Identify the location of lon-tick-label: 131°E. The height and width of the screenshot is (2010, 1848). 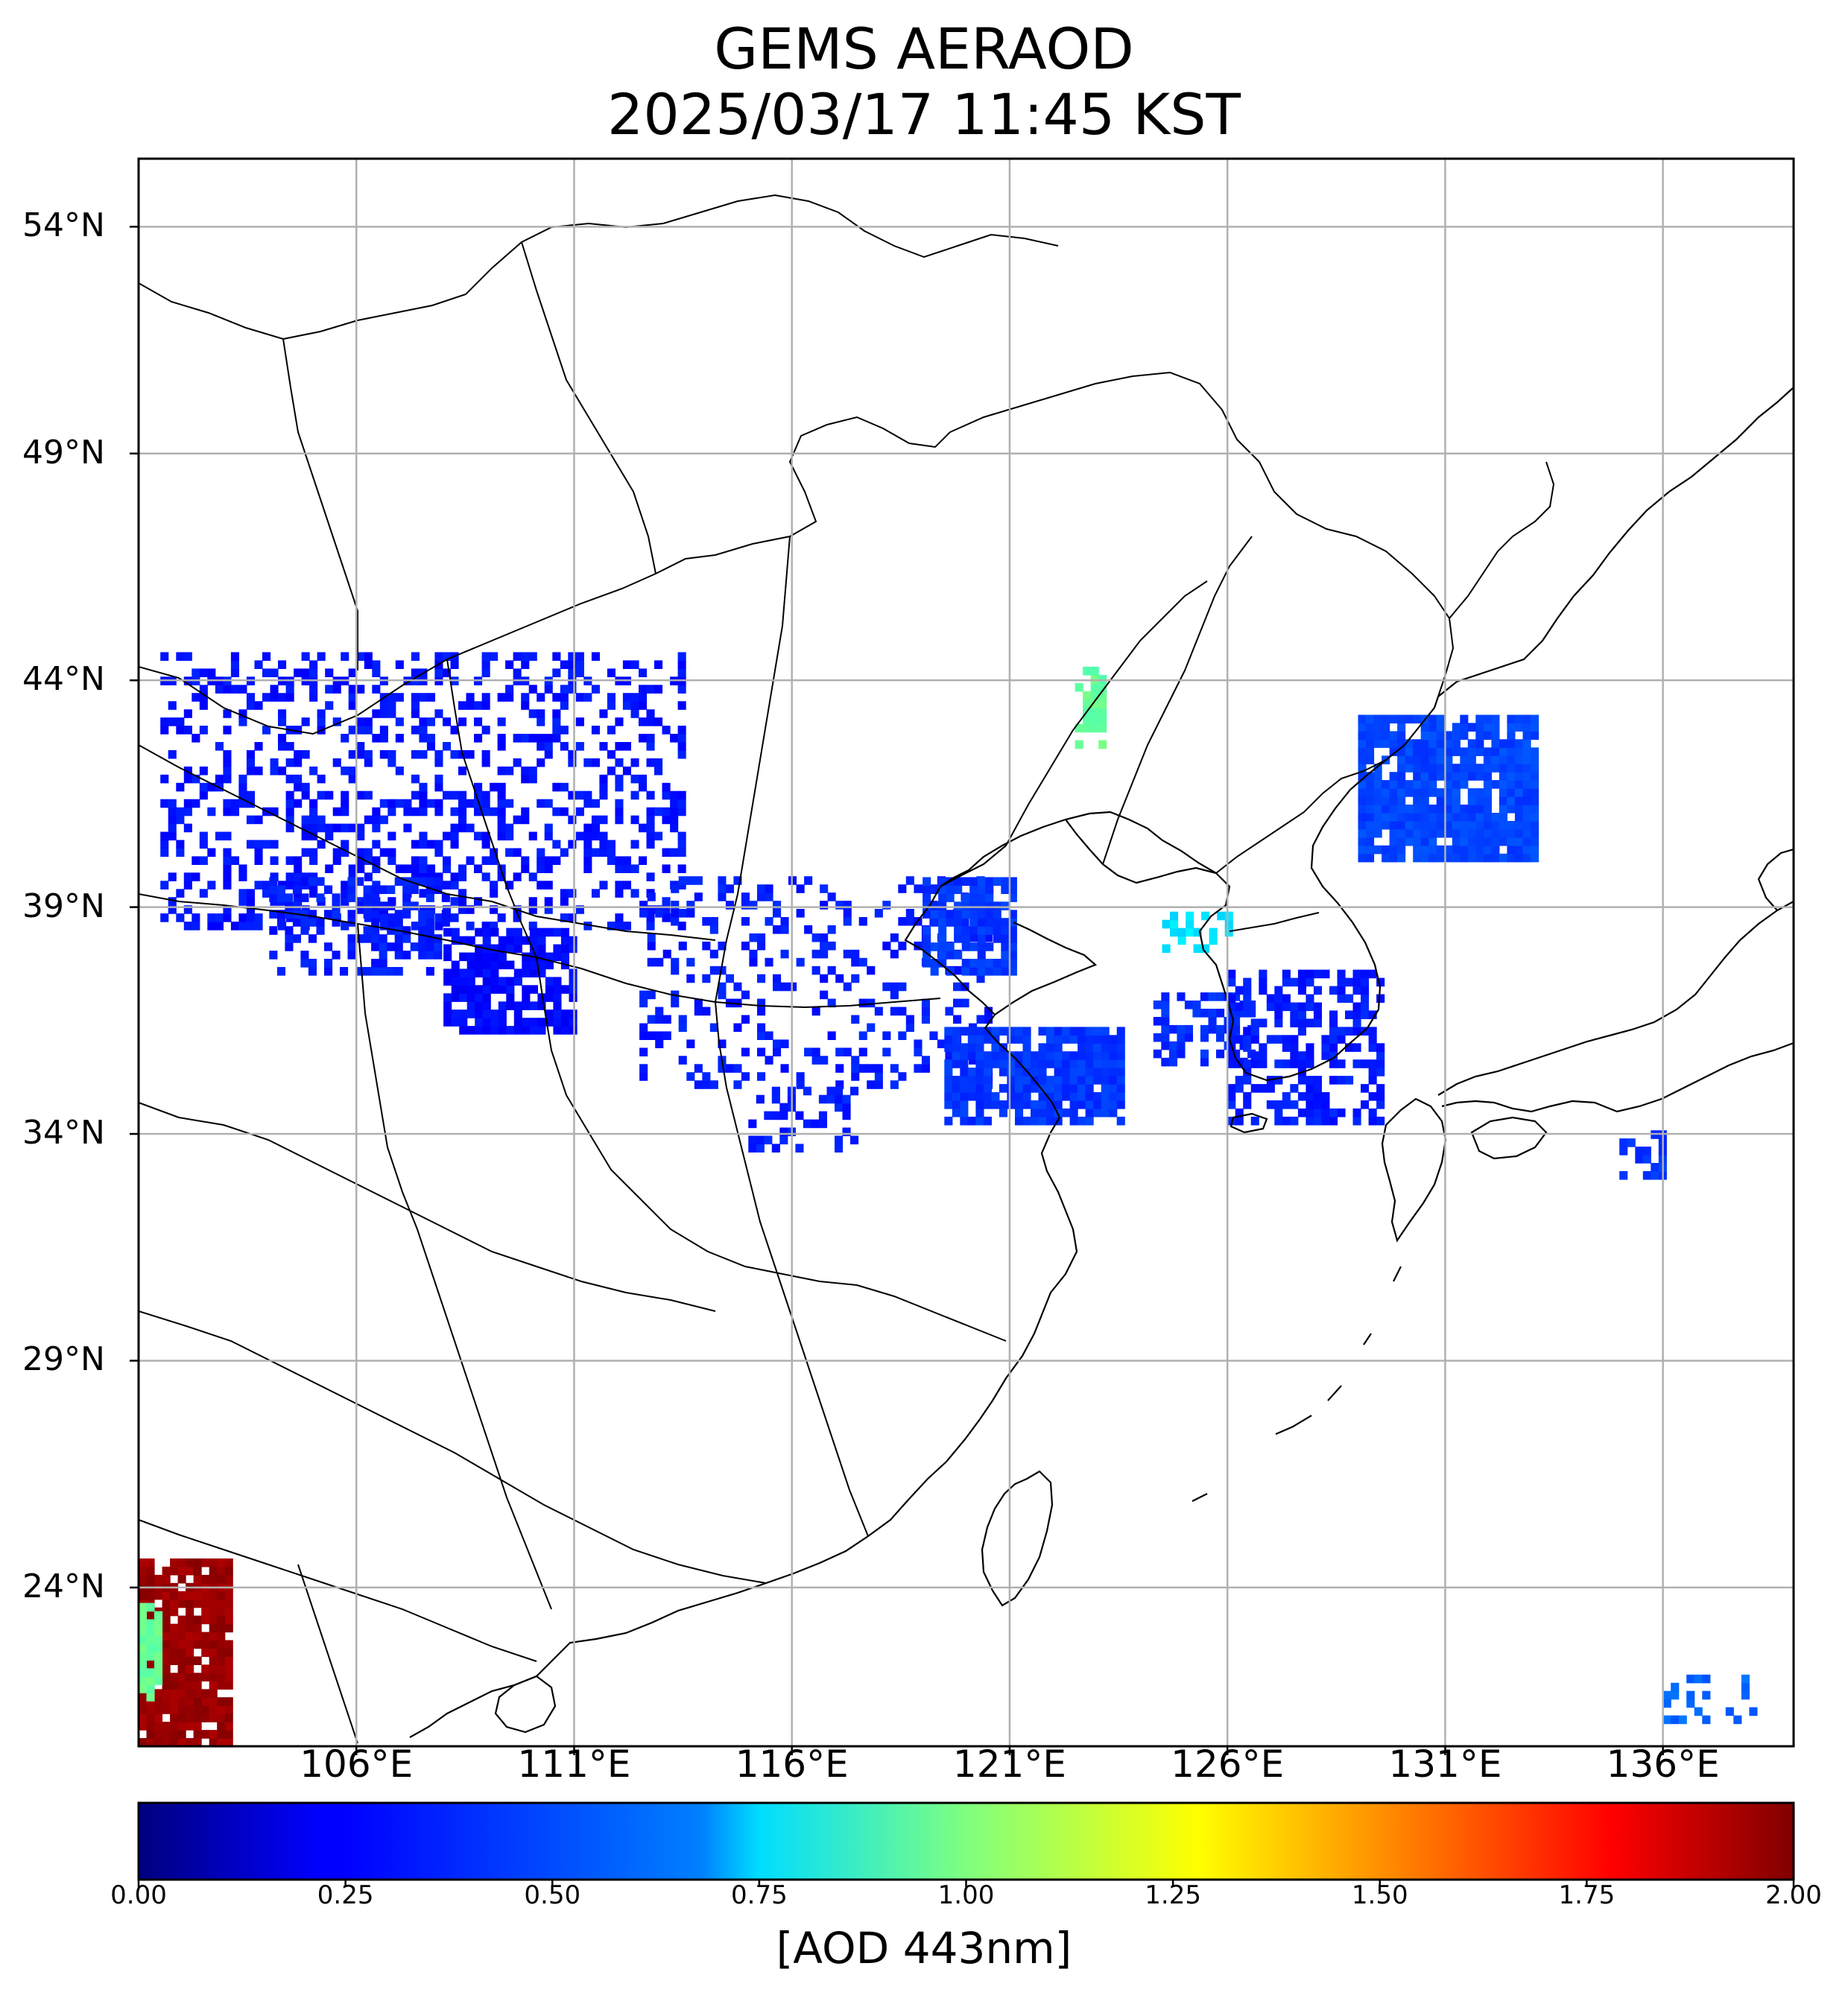
(1445, 1764).